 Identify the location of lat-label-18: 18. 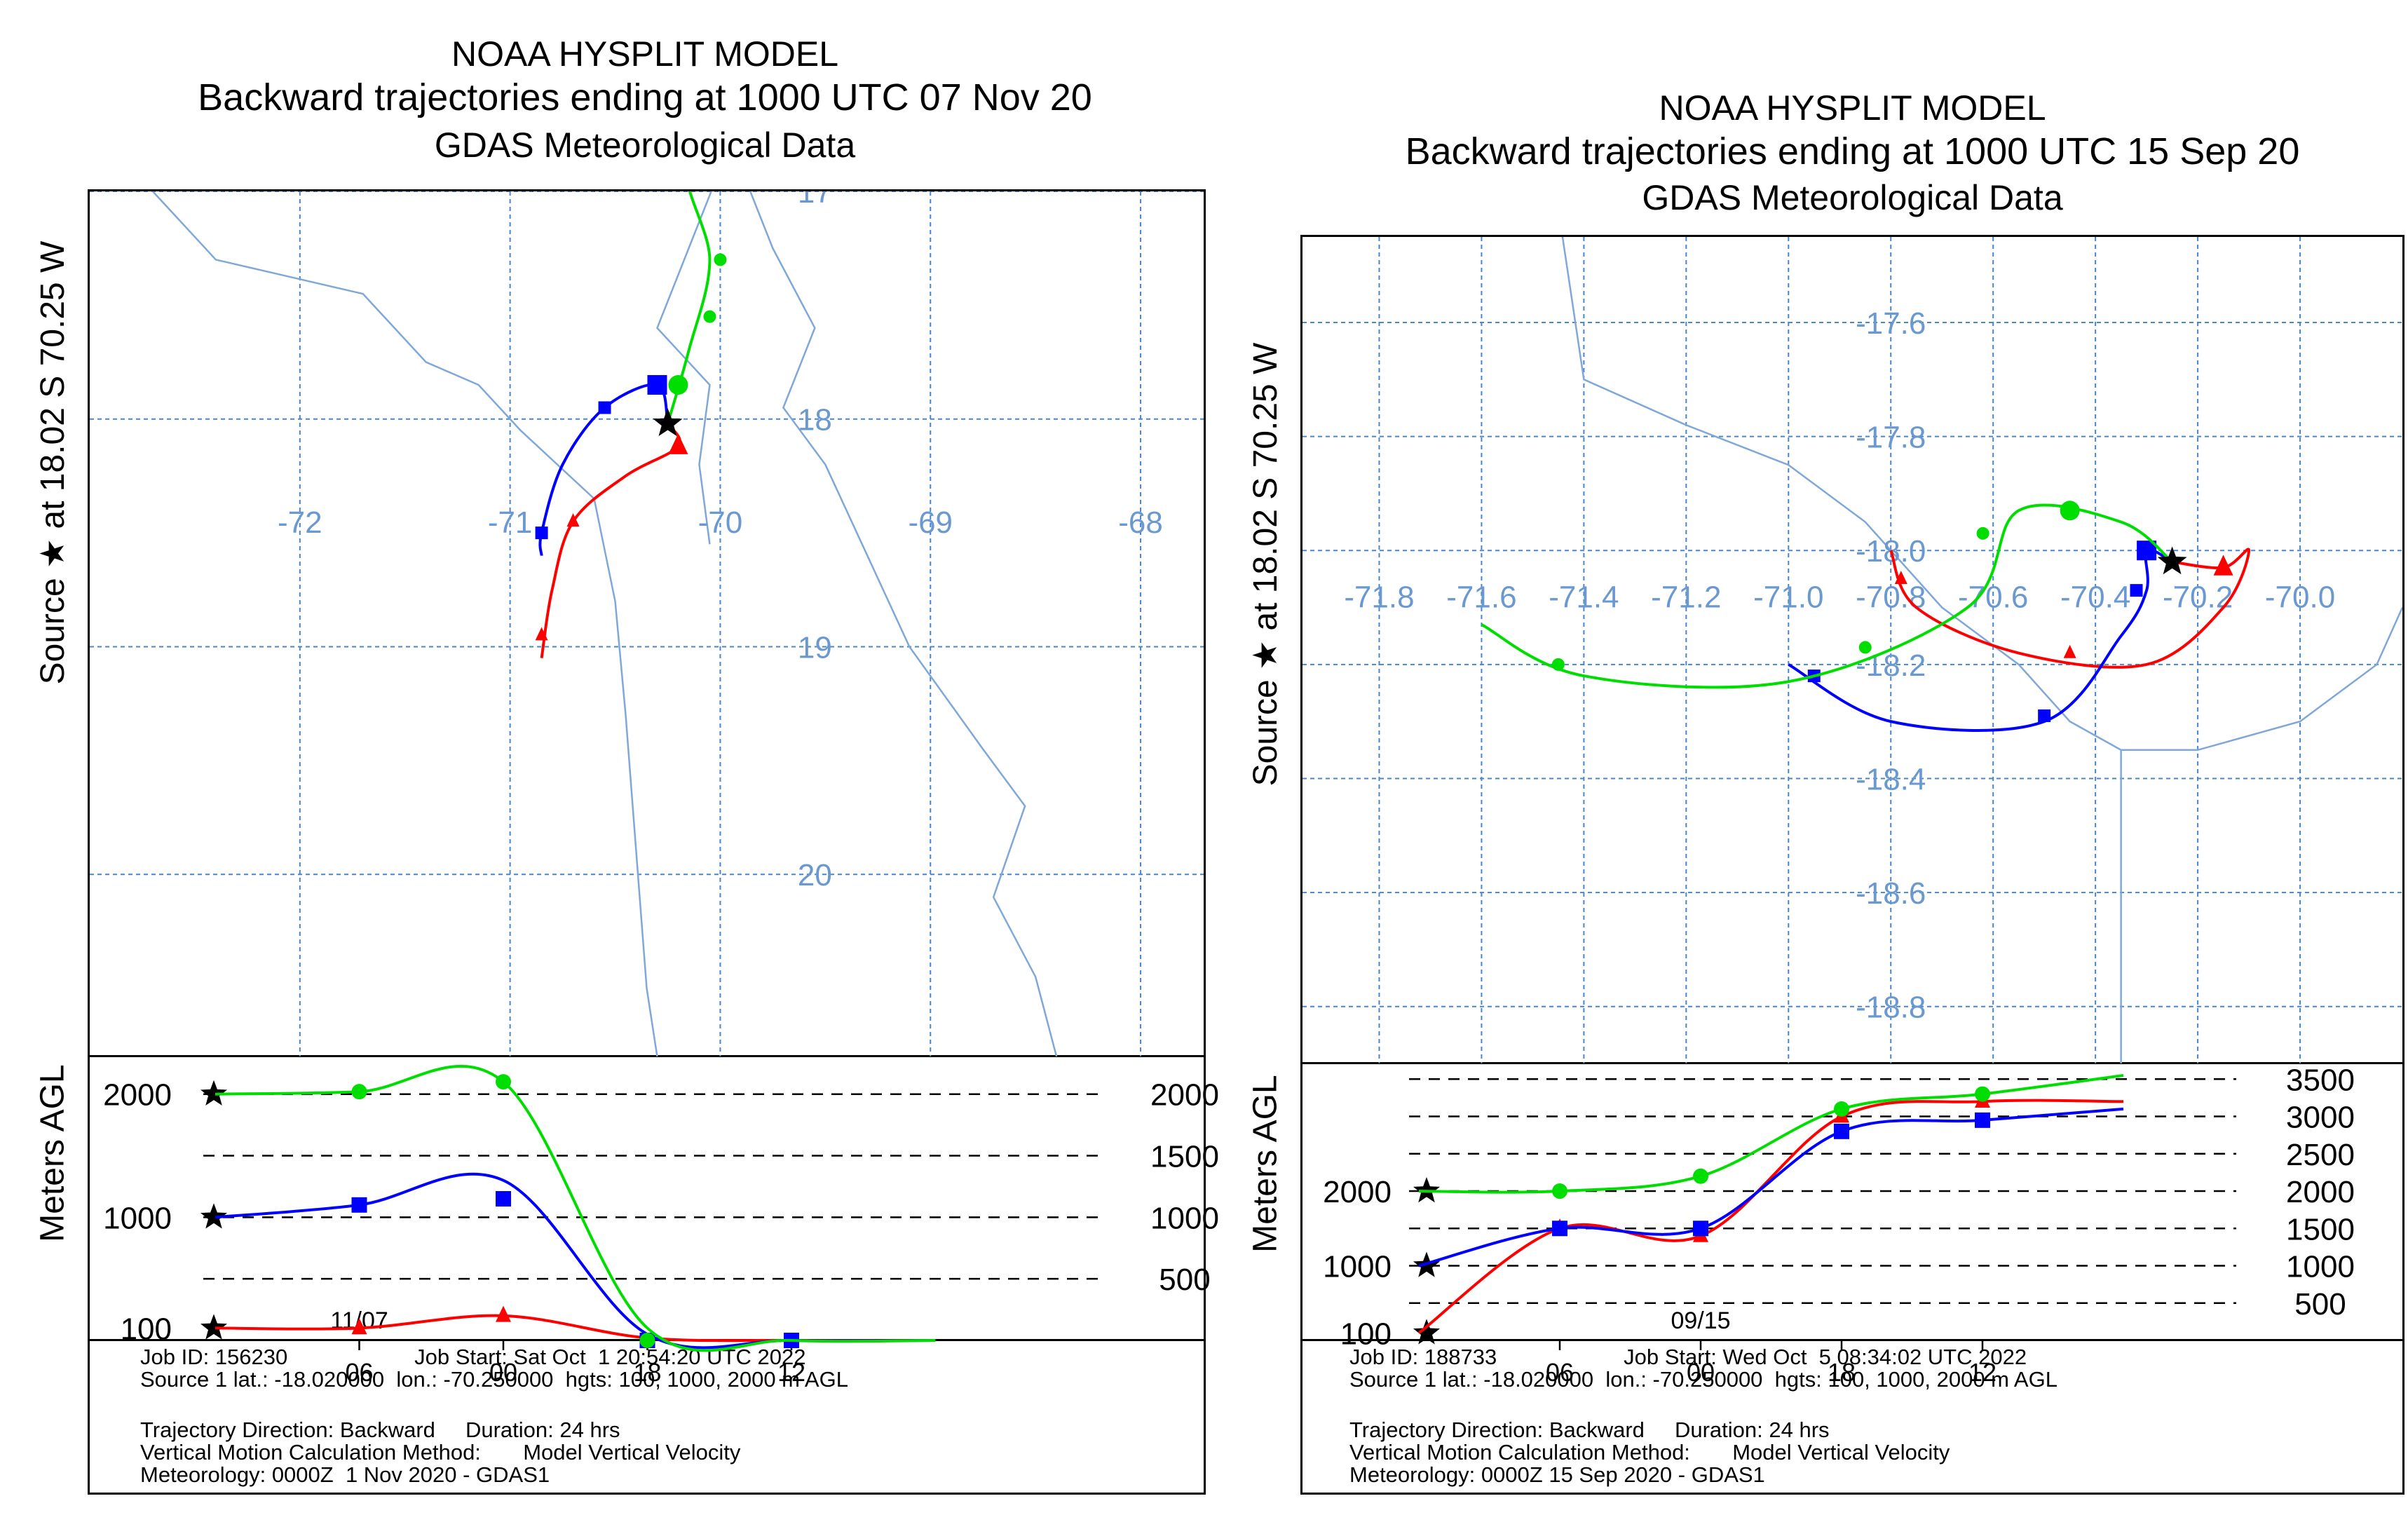
(815, 420).